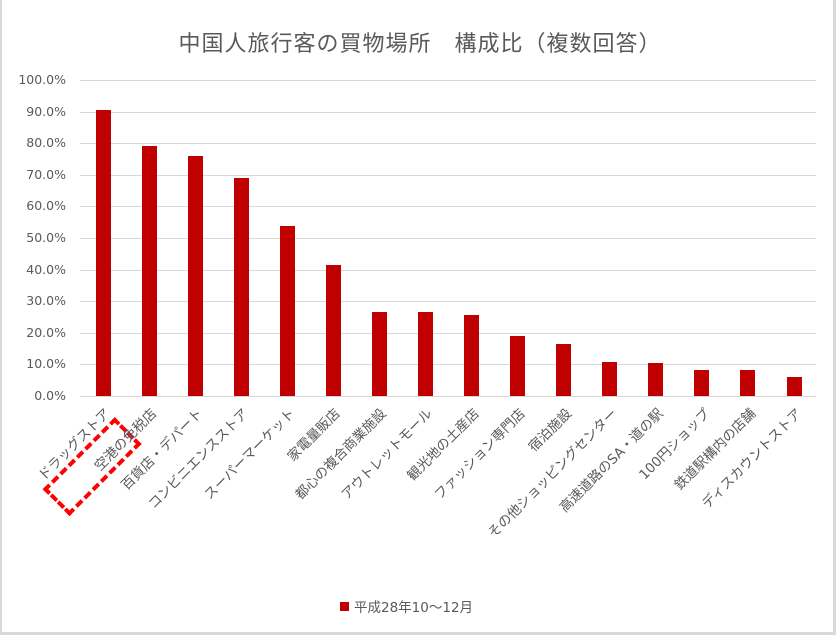 The height and width of the screenshot is (639, 840). Describe the element at coordinates (46, 111) in the screenshot. I see `y-tick-label: 90.0%` at that location.